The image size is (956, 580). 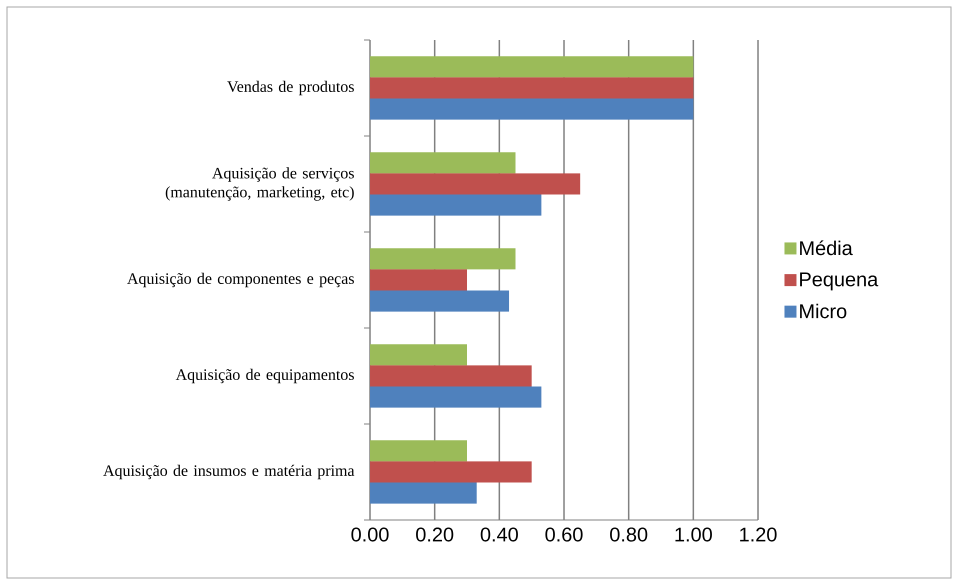 What do you see at coordinates (823, 311) in the screenshot?
I see `legend-label: Micro` at bounding box center [823, 311].